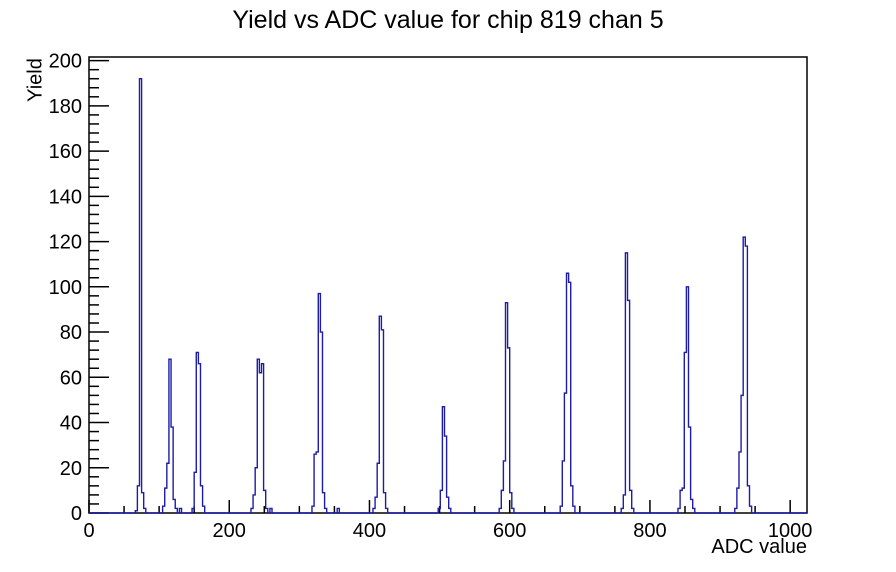 The height and width of the screenshot is (572, 896). I want to click on y-tick-label: 60, so click(71, 378).